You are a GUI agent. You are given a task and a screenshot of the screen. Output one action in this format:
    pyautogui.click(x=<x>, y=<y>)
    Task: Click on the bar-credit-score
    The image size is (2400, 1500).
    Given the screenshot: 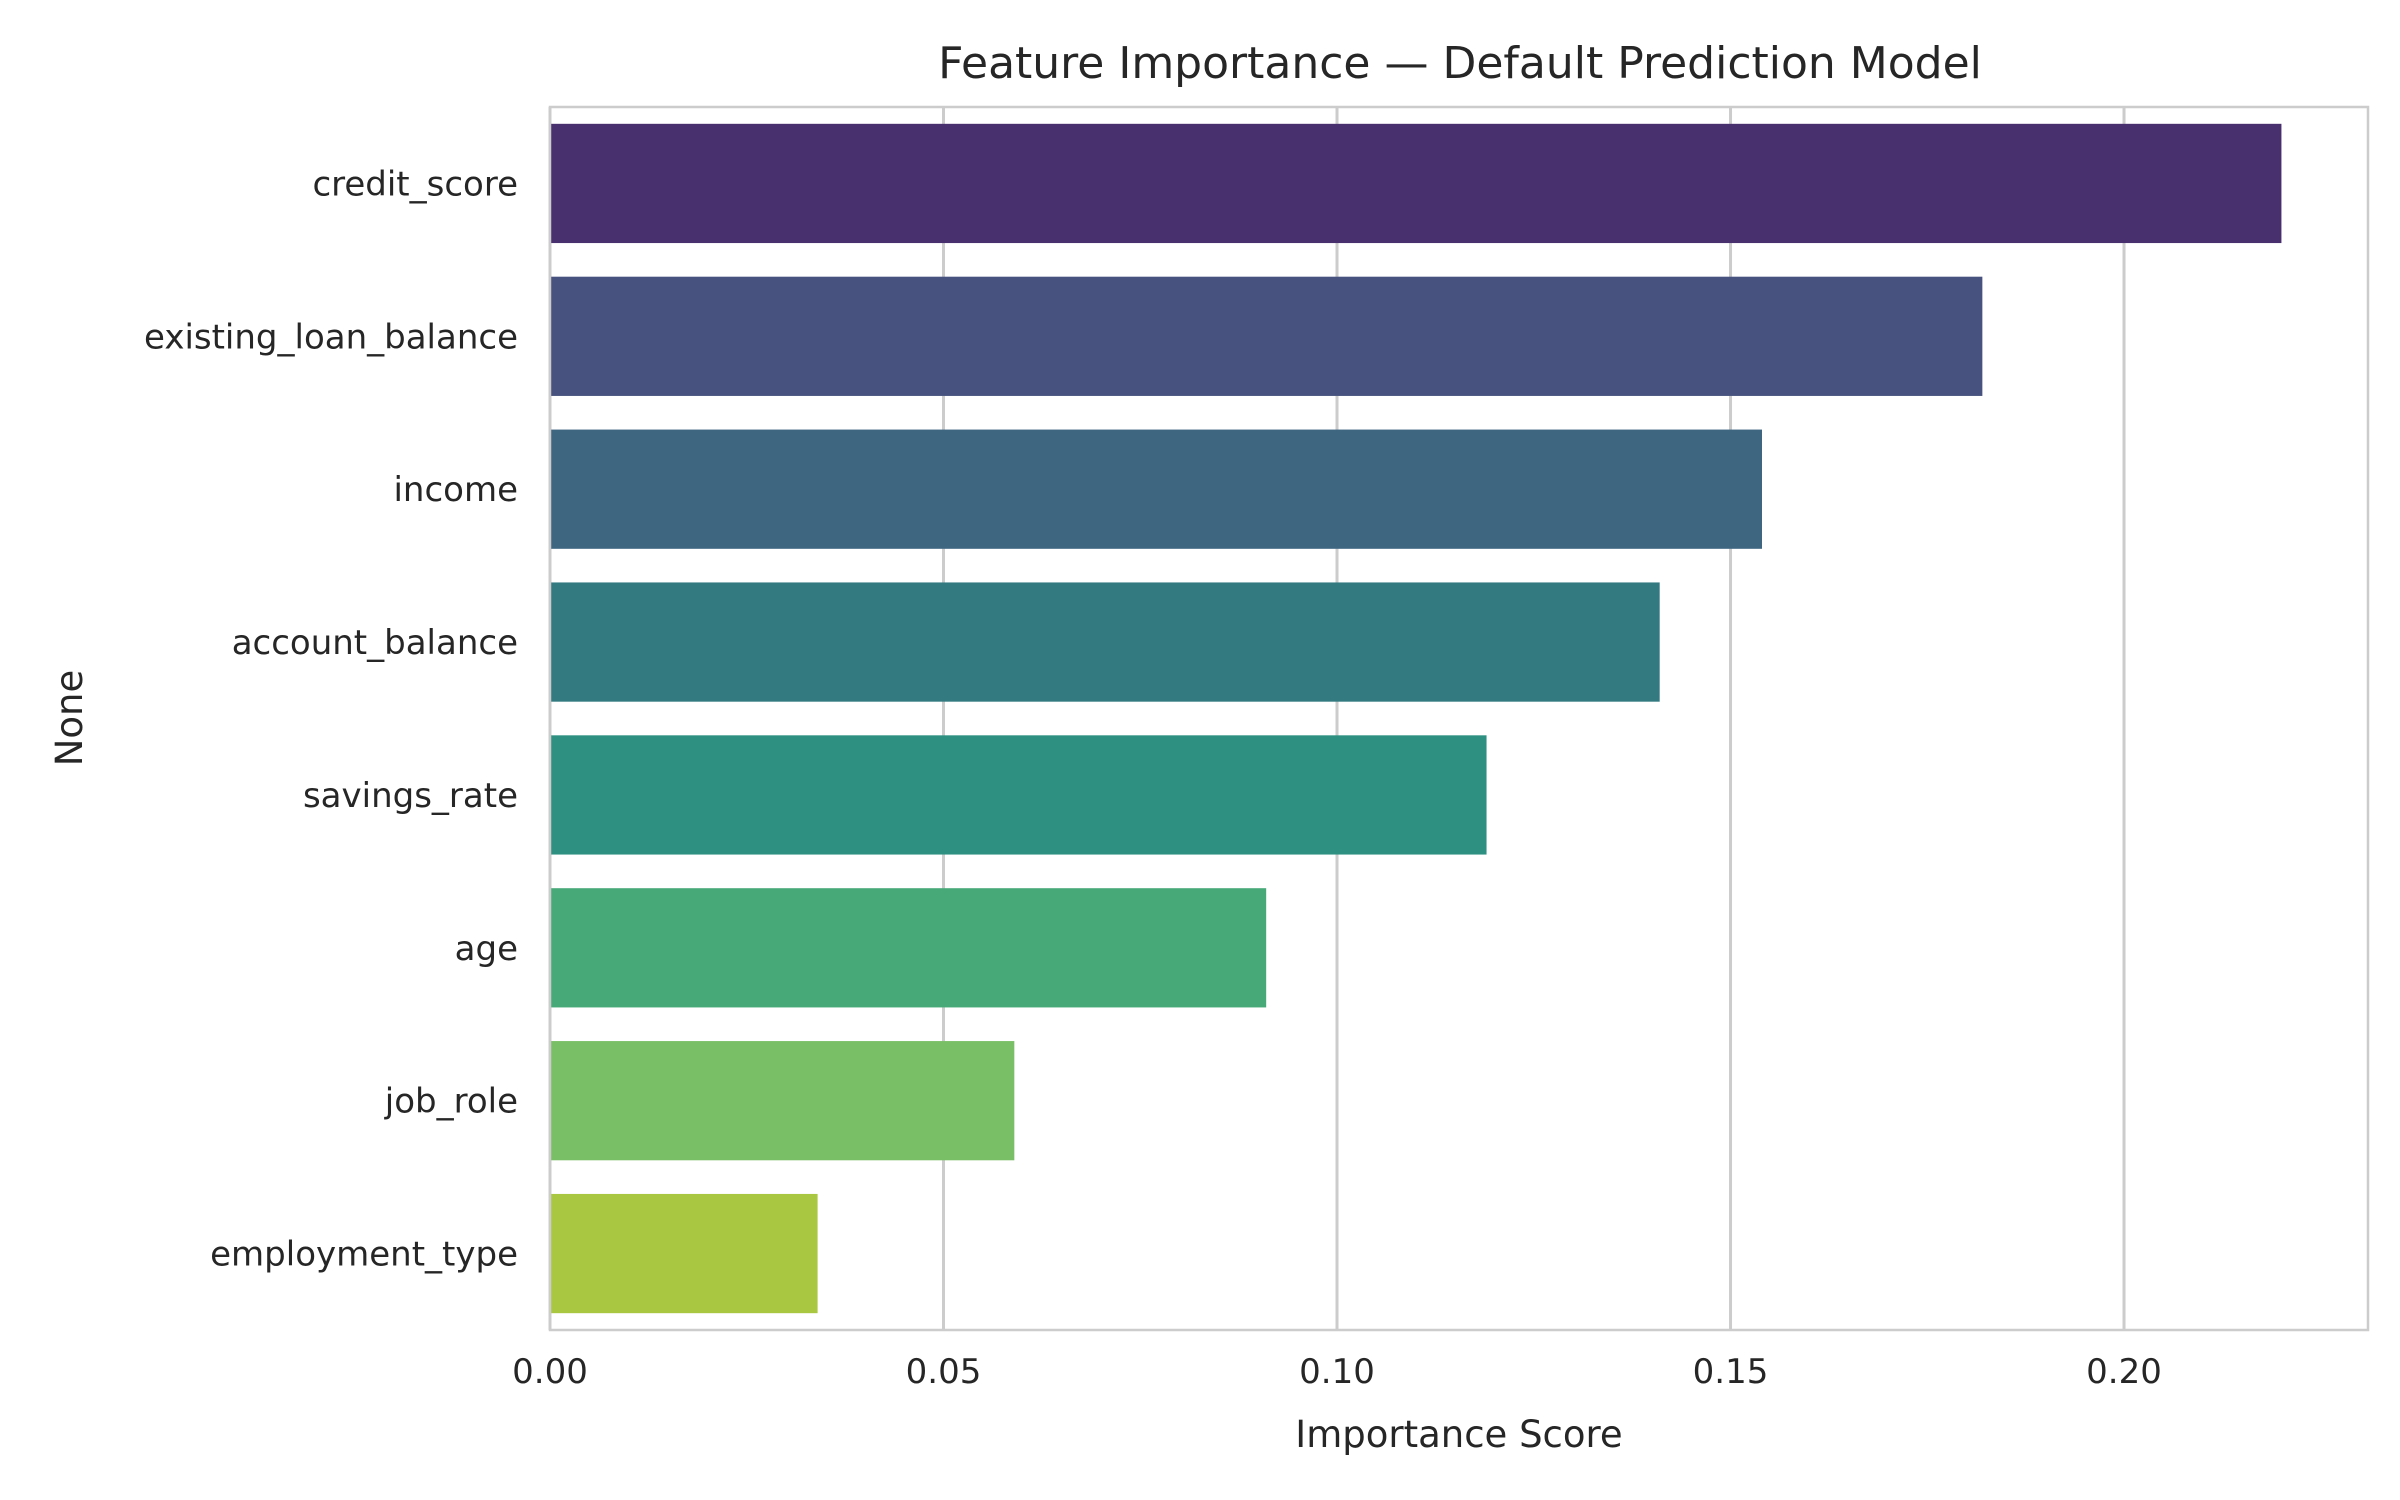 What is the action you would take?
    pyautogui.click(x=1416, y=183)
    